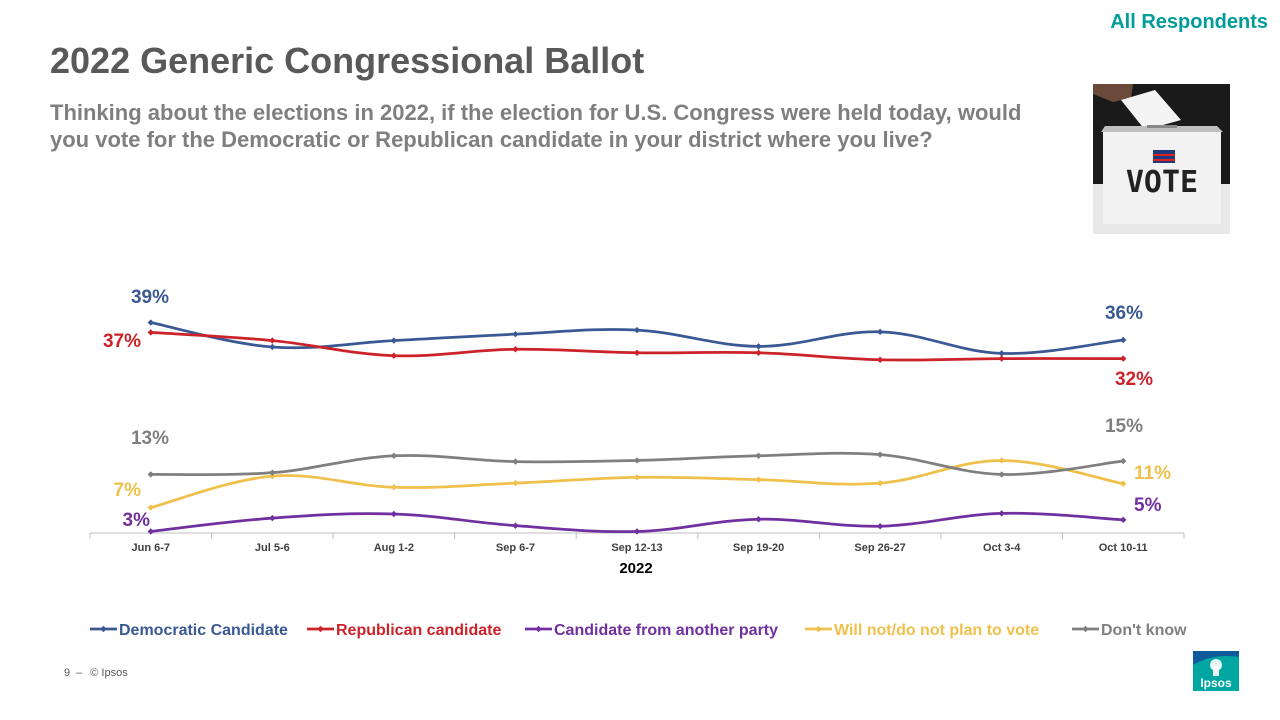 This screenshot has width=1280, height=720. I want to click on footer: 9– © Ipsos, so click(96, 673).